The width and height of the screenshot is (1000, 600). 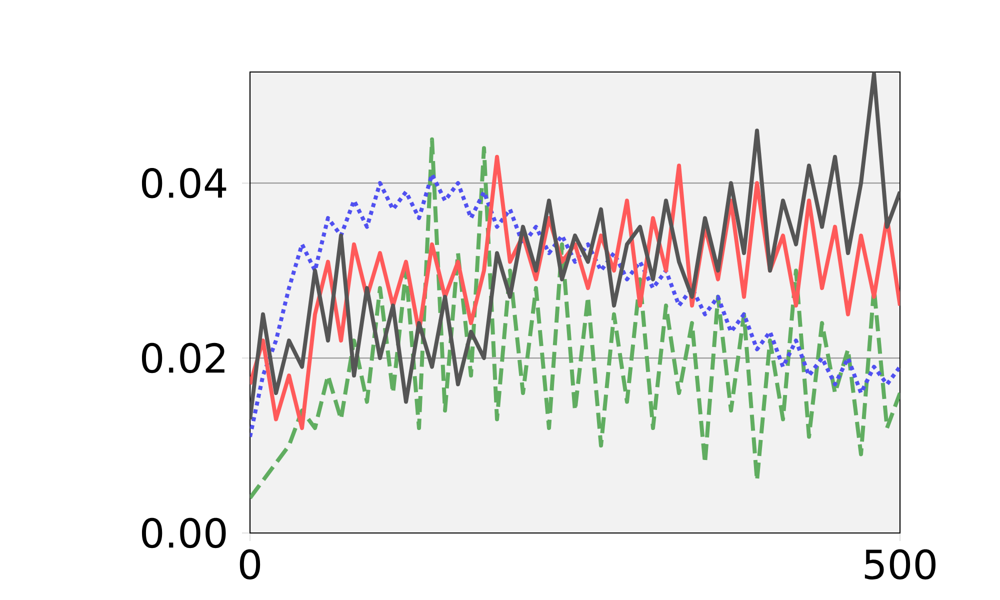 What do you see at coordinates (250, 564) in the screenshot?
I see `x-tick-label: 0` at bounding box center [250, 564].